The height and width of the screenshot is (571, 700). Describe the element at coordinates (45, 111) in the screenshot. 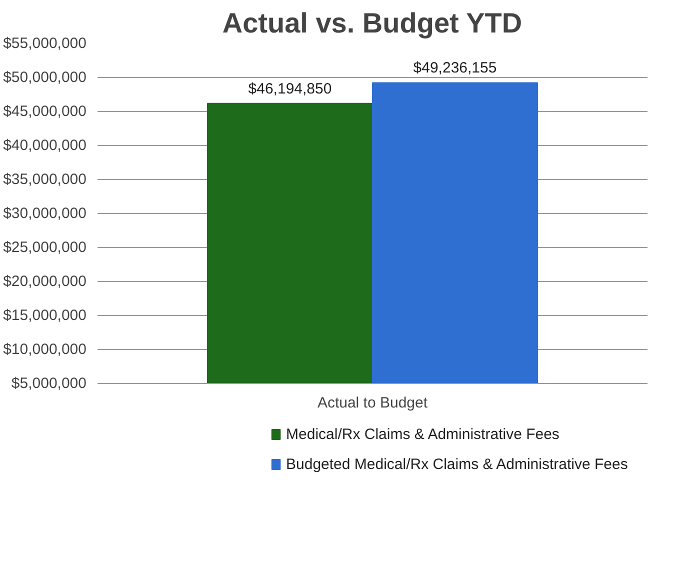

I see `y-tick-label: $45,000,000` at that location.